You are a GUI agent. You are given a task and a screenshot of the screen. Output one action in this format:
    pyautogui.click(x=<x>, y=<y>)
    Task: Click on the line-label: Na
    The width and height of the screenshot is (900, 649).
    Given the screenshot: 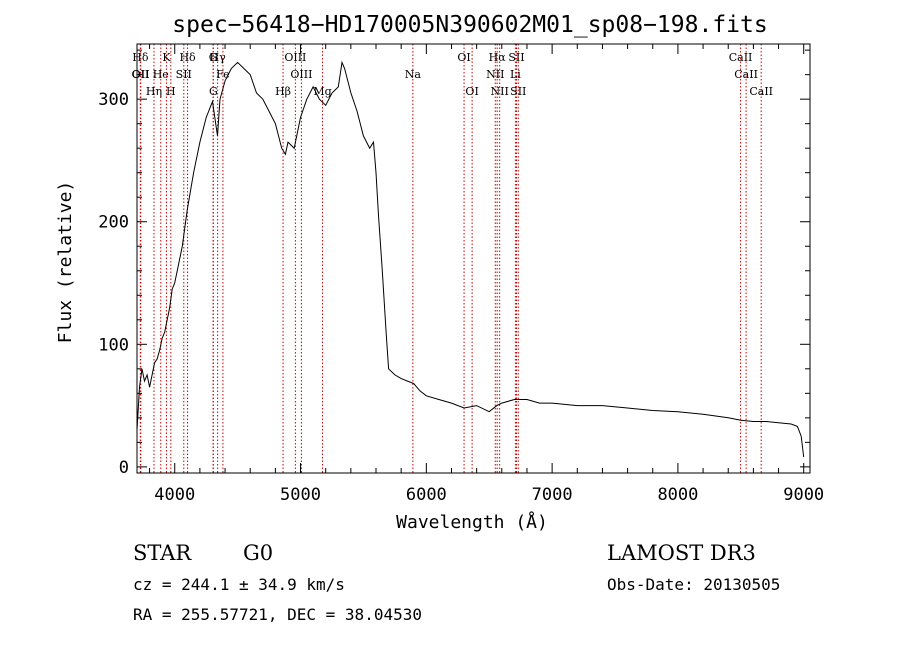 What is the action you would take?
    pyautogui.click(x=413, y=74)
    